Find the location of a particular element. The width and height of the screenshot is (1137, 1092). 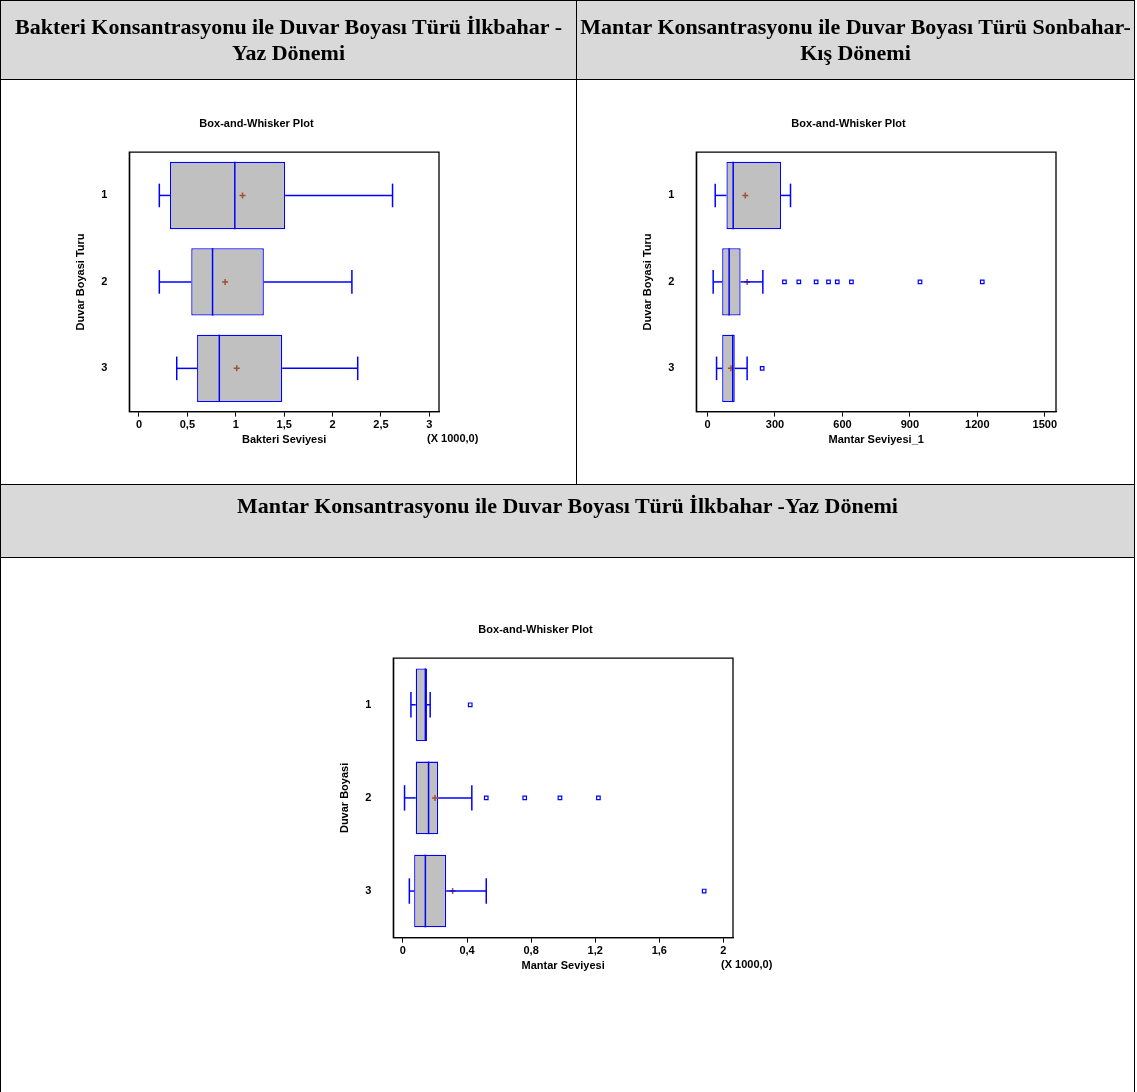

x-tick-label: 1,5 is located at coordinates (284, 424).